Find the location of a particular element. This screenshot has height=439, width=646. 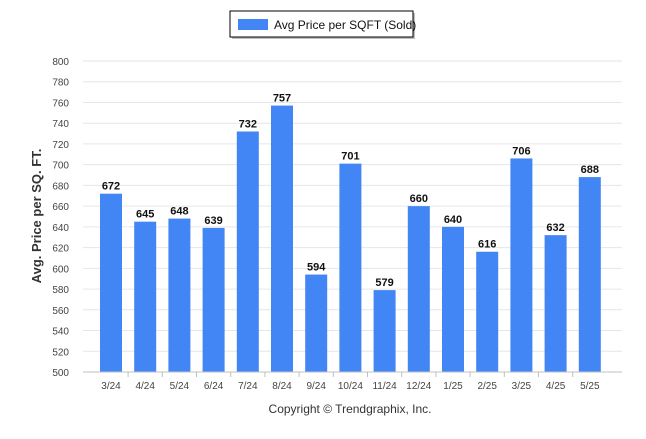

y-tick-label: 580 is located at coordinates (60, 290).